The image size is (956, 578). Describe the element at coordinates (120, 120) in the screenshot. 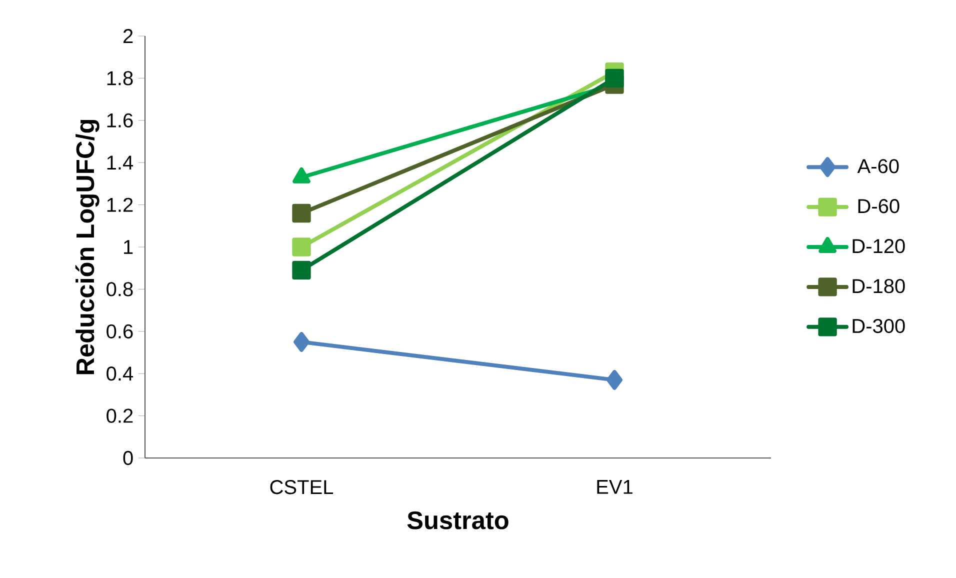

I see `y-tick-label: 1.6` at that location.